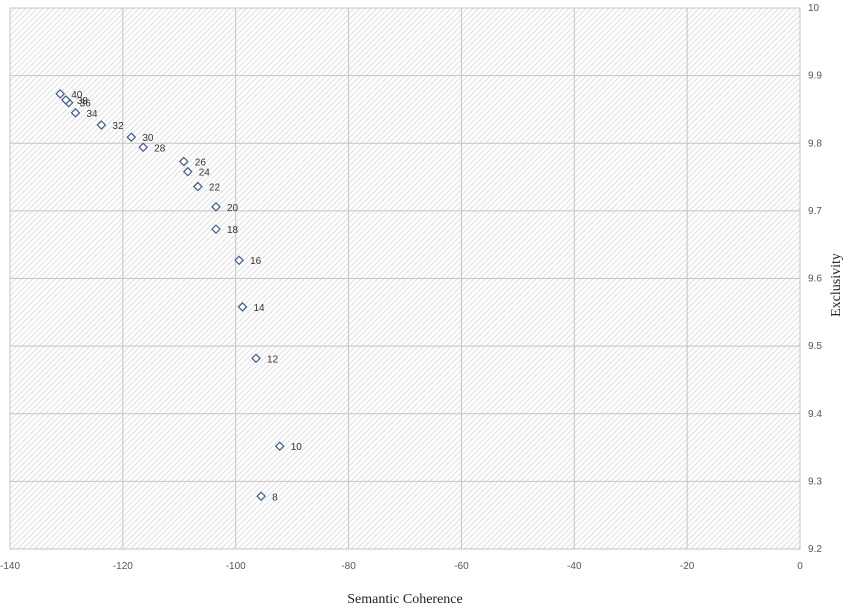  I want to click on x-tick-label: -60, so click(461, 566).